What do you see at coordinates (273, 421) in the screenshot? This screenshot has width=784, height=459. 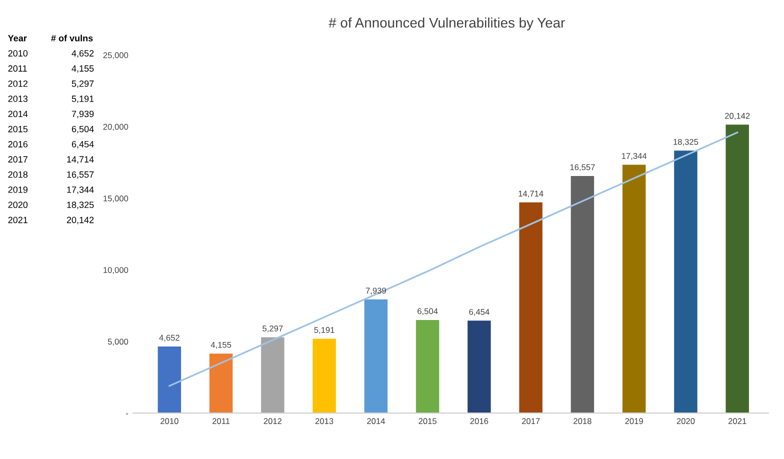 I see `x-tick-label: 2012` at bounding box center [273, 421].